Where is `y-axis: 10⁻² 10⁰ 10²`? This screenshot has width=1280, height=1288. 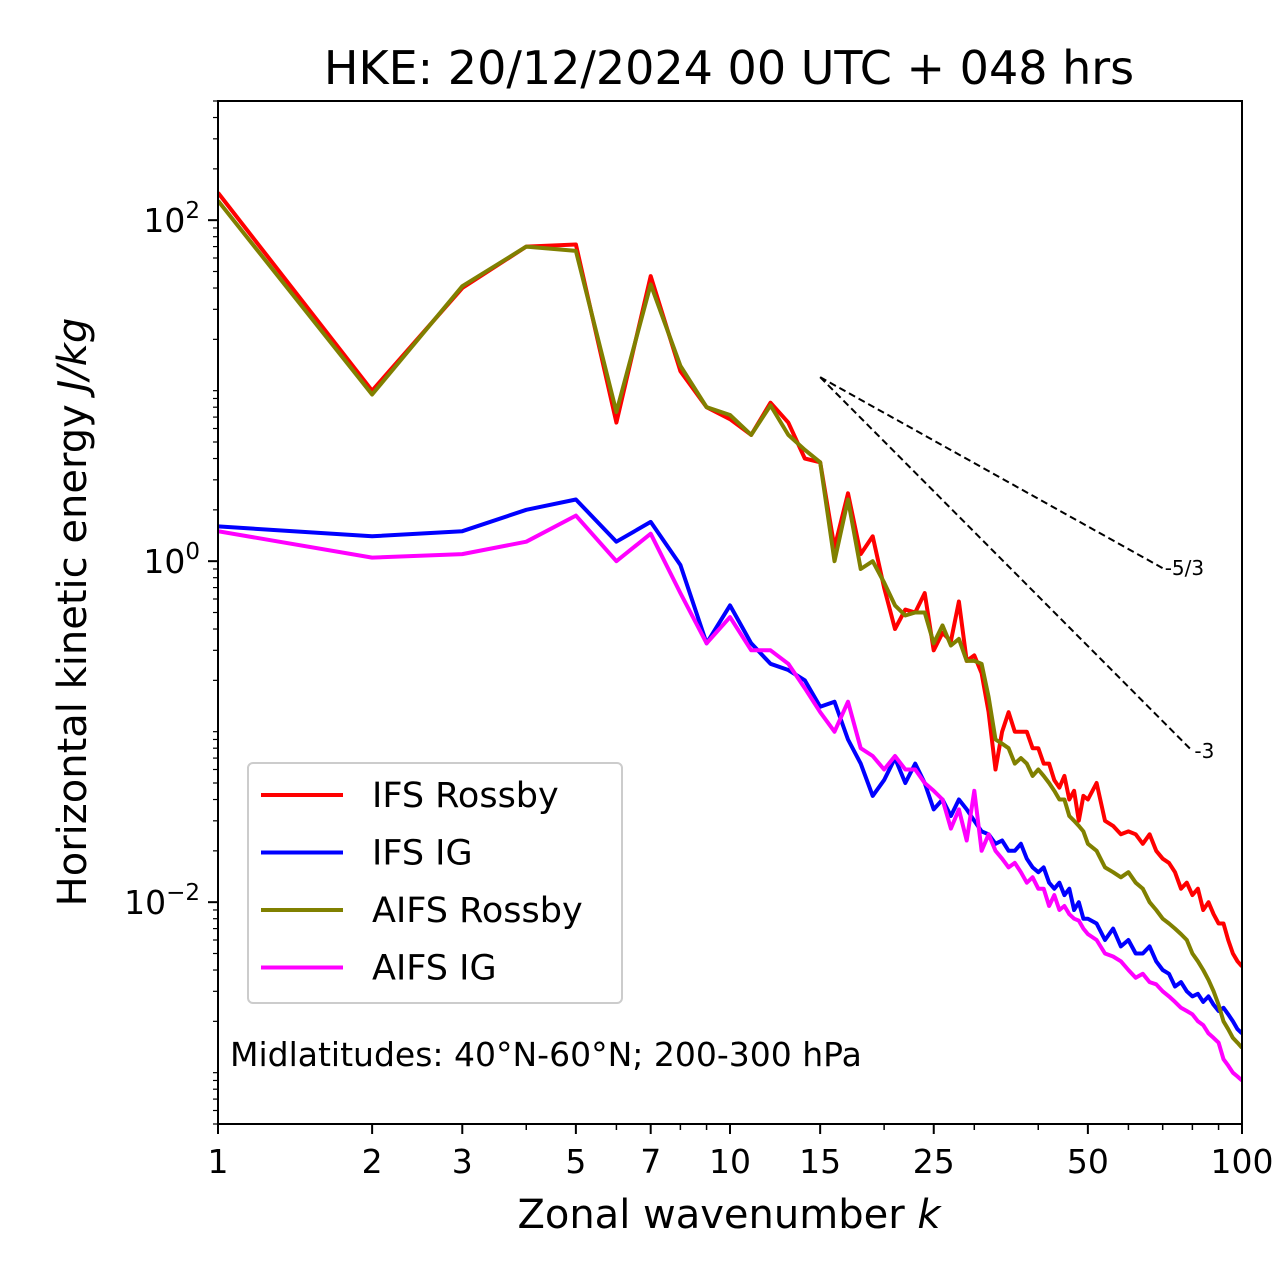
y-axis: 10⁻² 10⁰ 10² is located at coordinates (171, 612).